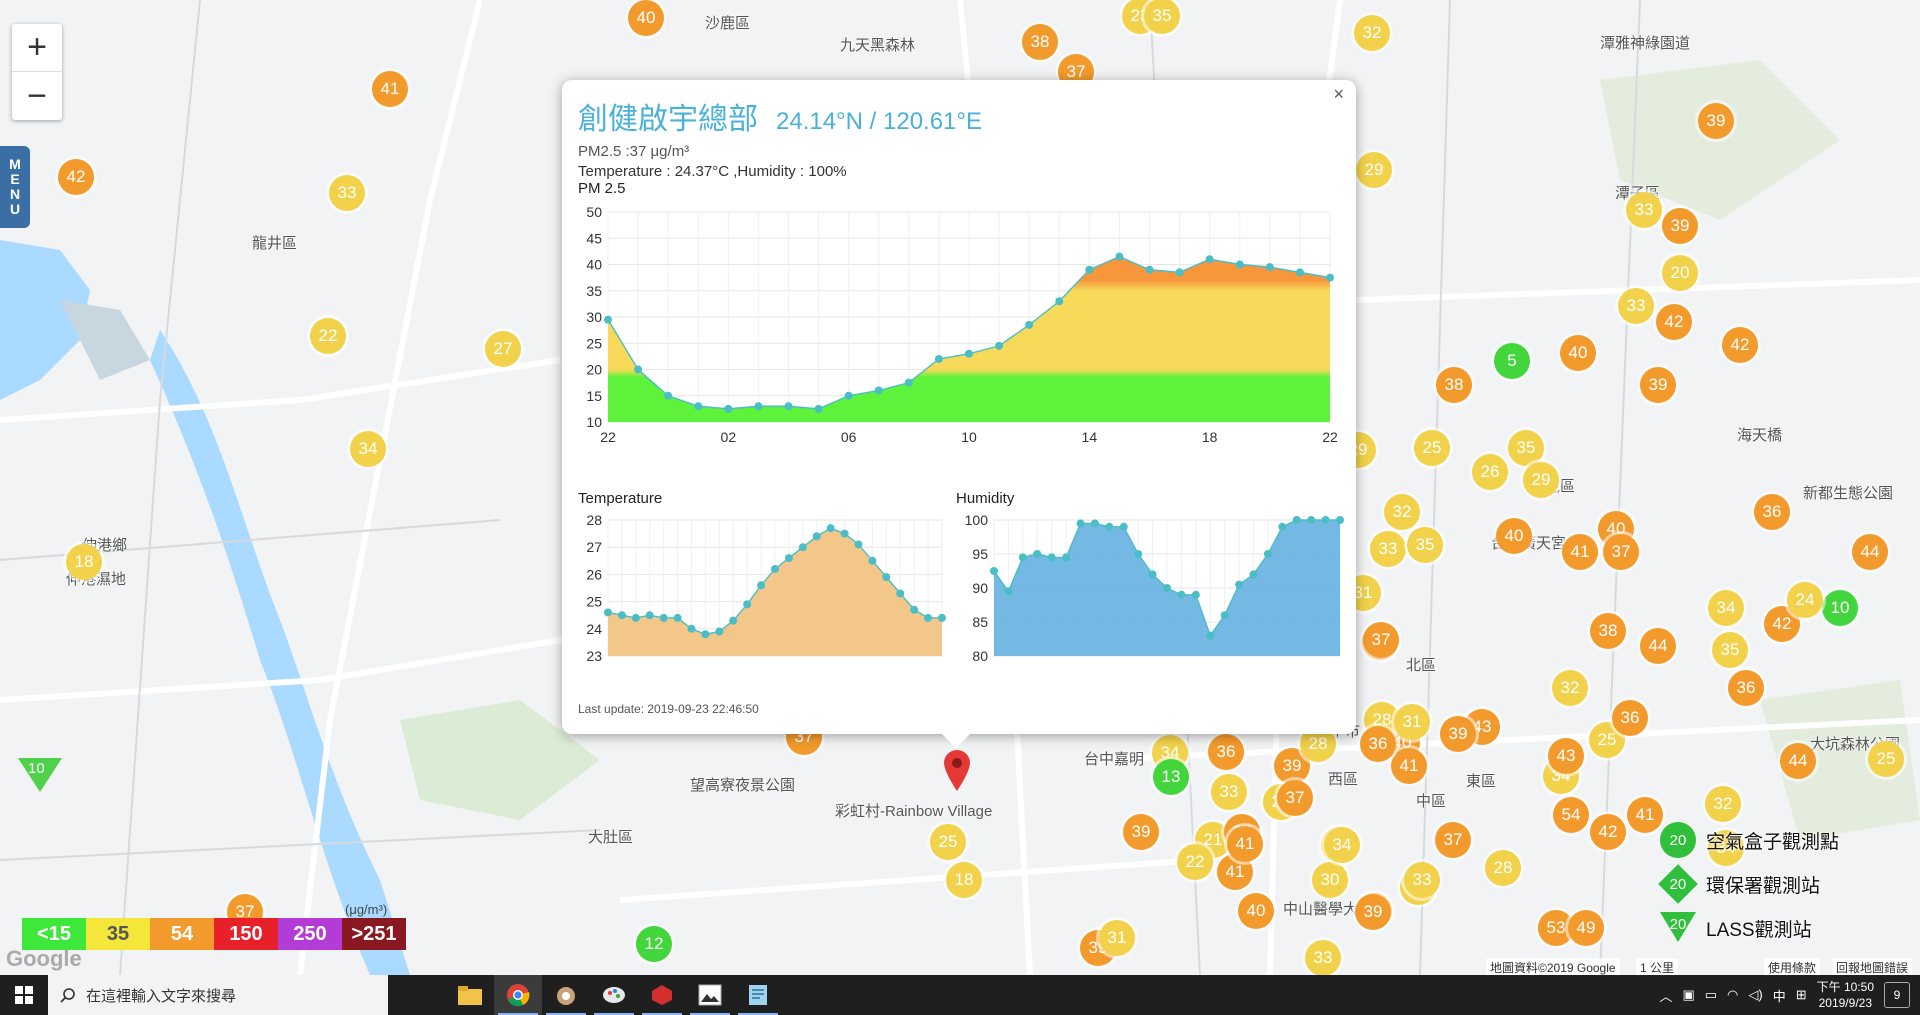 The height and width of the screenshot is (1015, 1920). Describe the element at coordinates (662, 995) in the screenshot. I see `sketchup-app` at that location.